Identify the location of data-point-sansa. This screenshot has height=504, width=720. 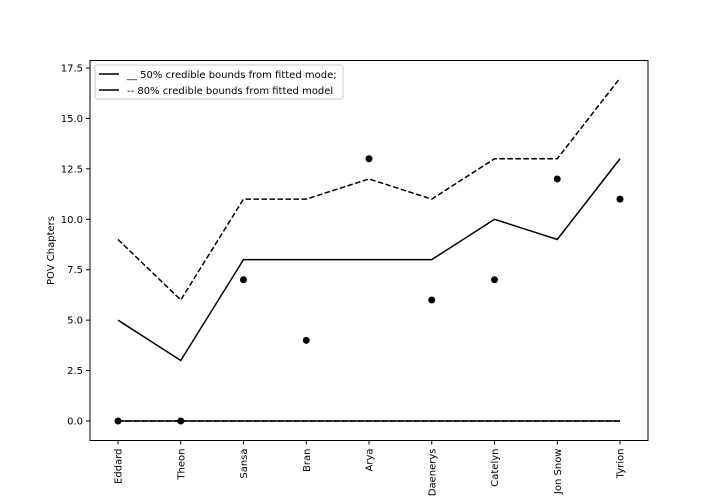
(243, 280).